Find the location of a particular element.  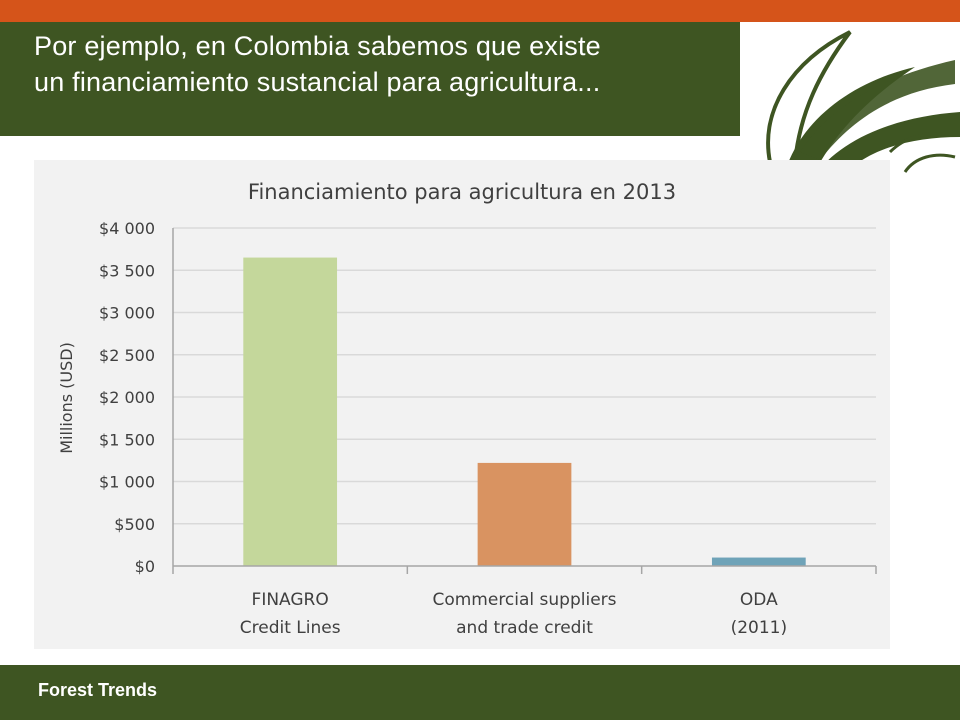

y-tick-label: $0 is located at coordinates (145, 566).